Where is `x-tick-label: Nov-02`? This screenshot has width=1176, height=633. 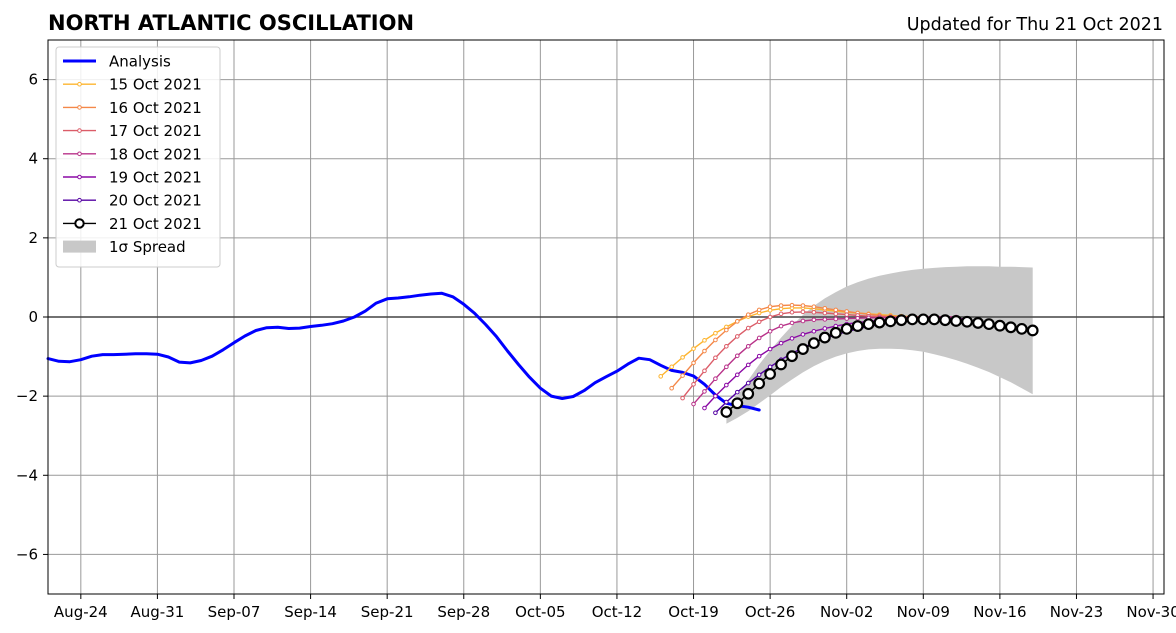
x-tick-label: Nov-02 is located at coordinates (846, 612).